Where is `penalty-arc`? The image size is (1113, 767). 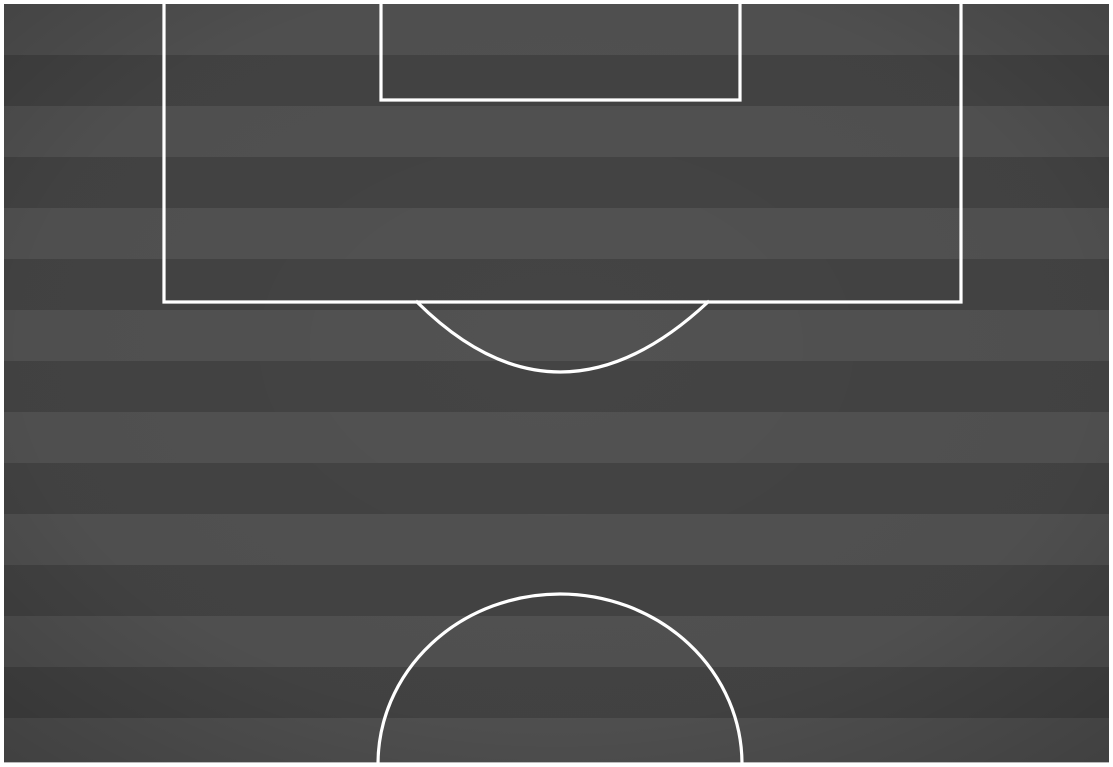 penalty-arc is located at coordinates (562, 336).